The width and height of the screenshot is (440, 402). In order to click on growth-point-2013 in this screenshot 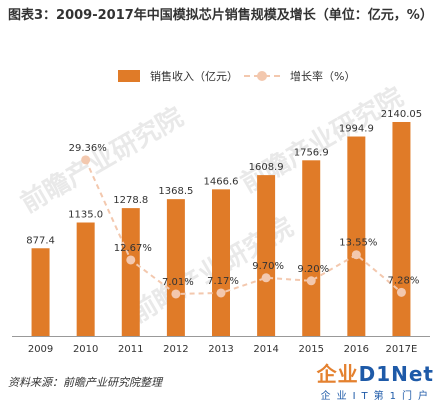, I will do `click(221, 293)`.